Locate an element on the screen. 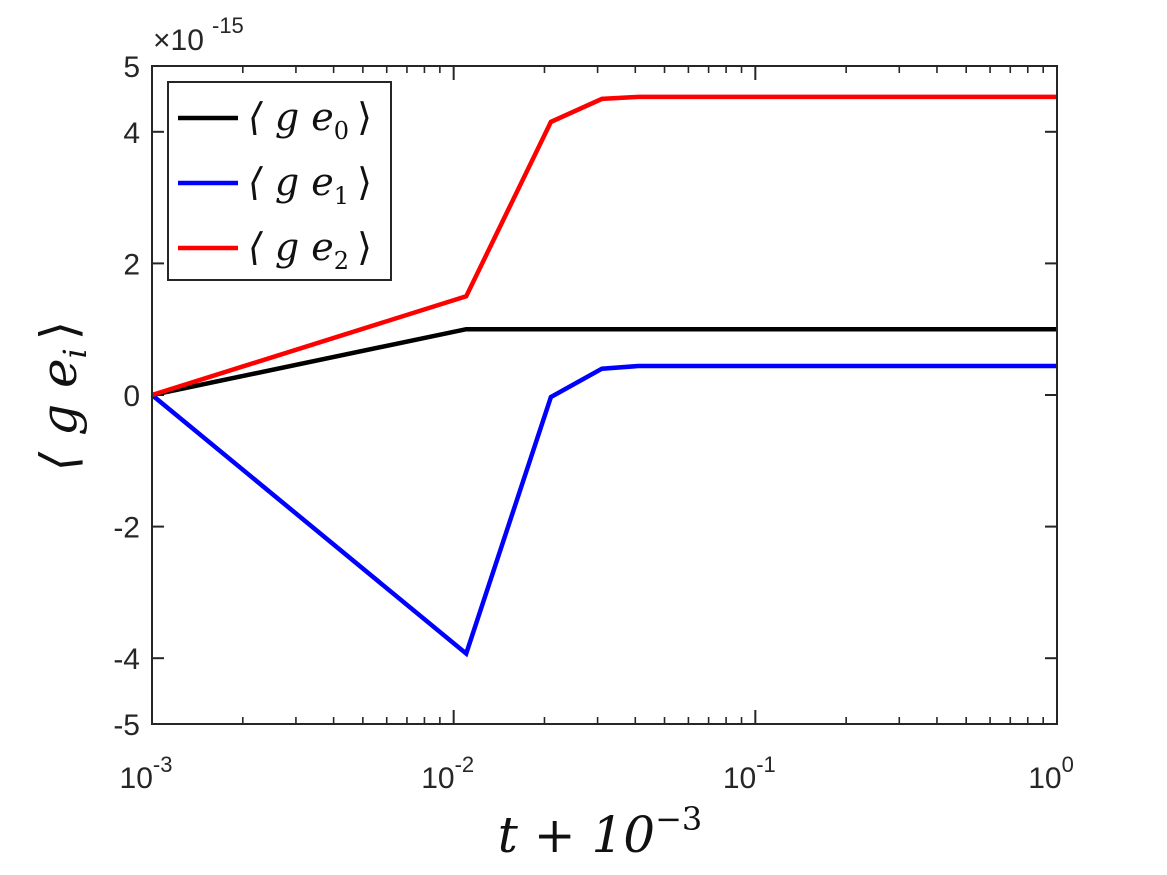  x-tick-label: 10⁻² is located at coordinates (447, 773).